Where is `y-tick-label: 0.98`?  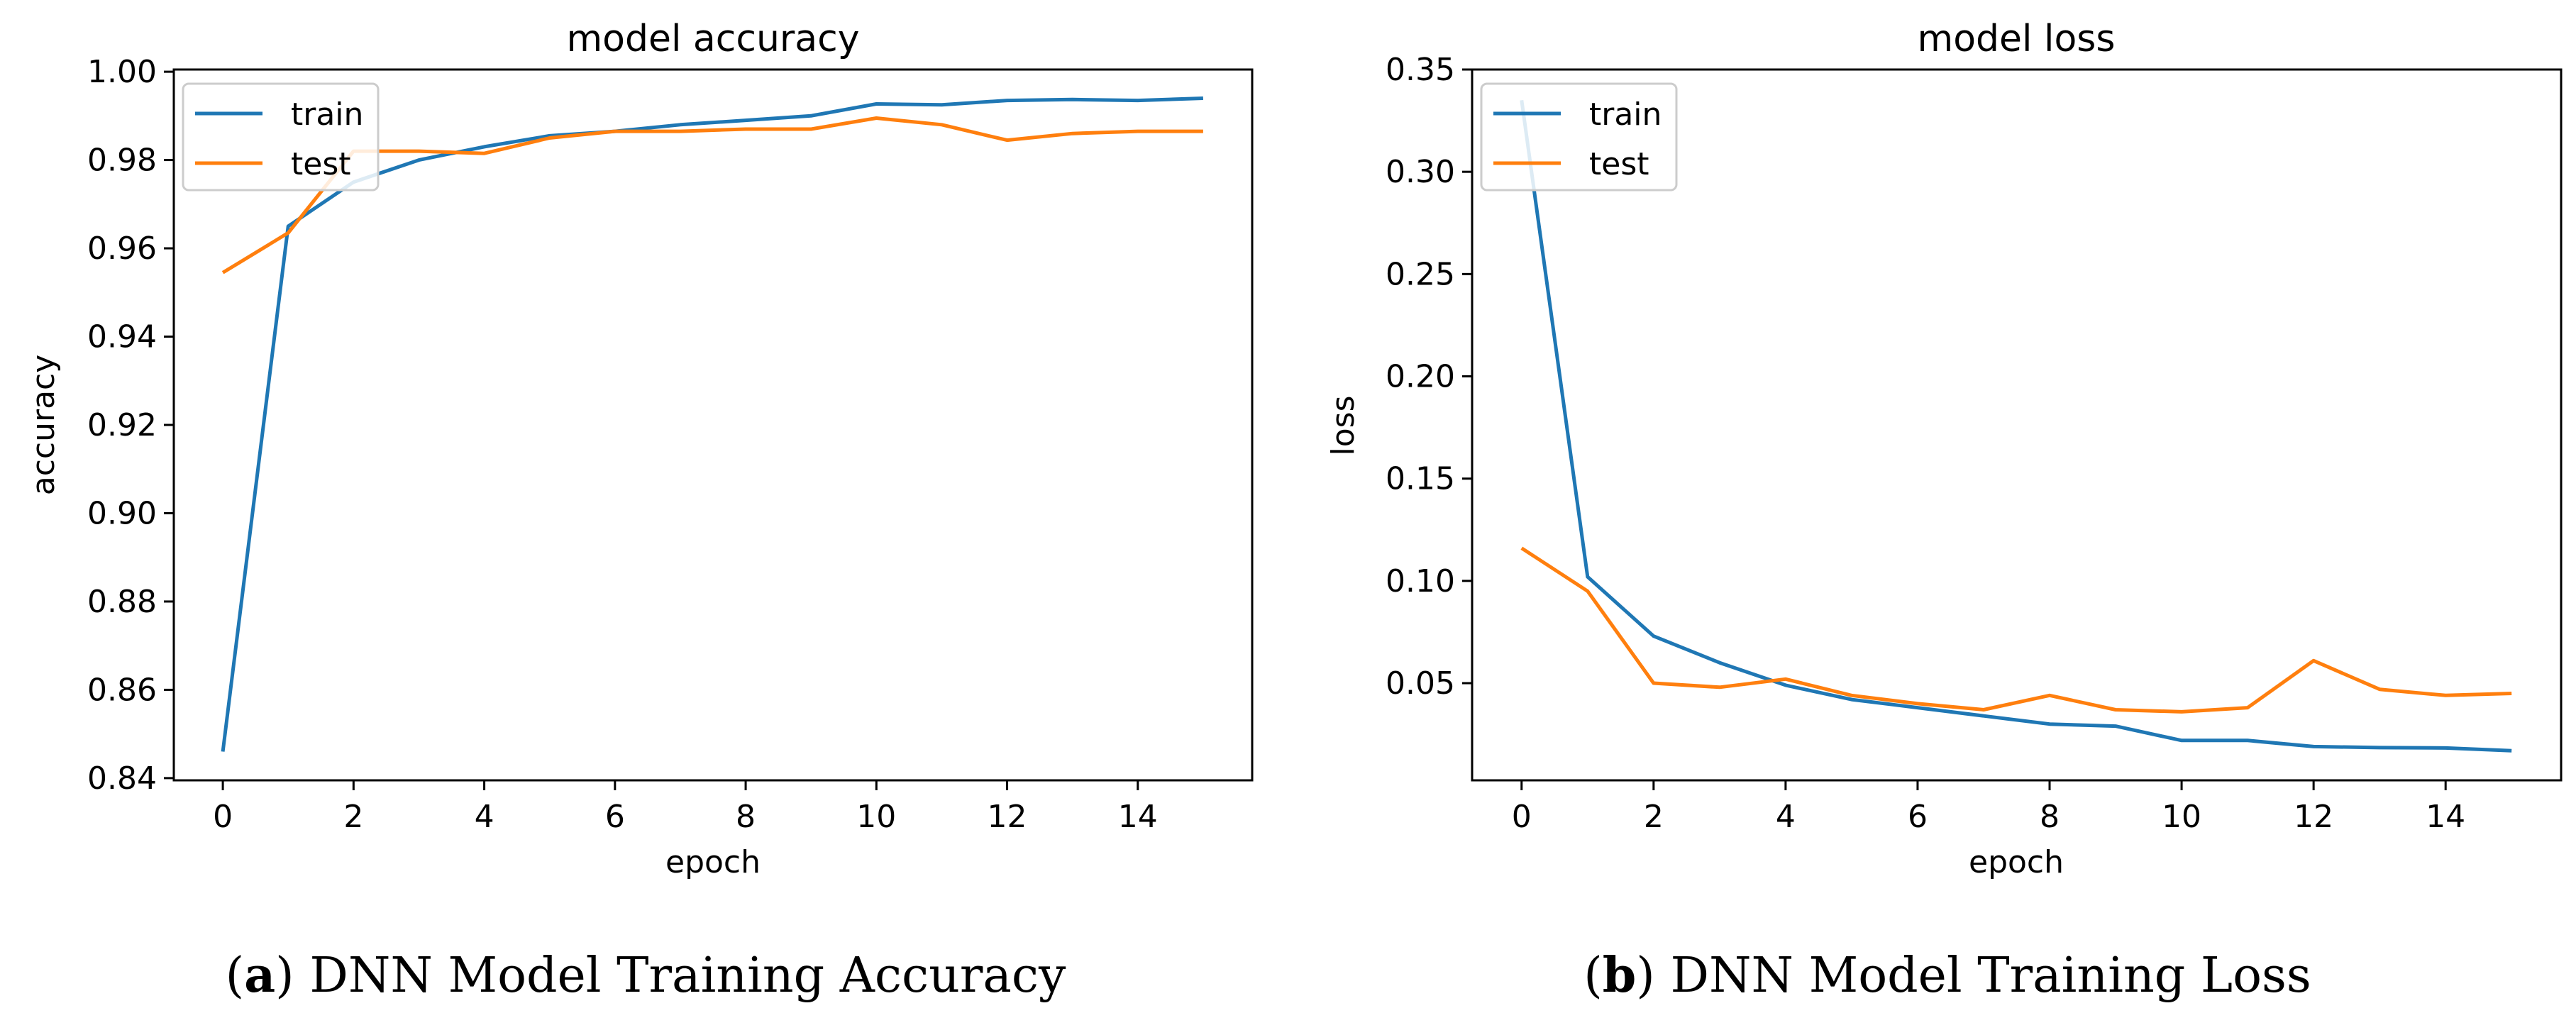
y-tick-label: 0.98 is located at coordinates (122, 161).